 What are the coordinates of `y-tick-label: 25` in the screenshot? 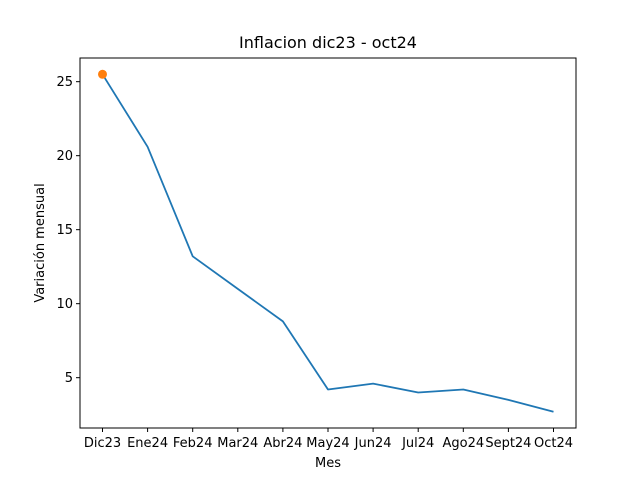 It's located at (64, 82).